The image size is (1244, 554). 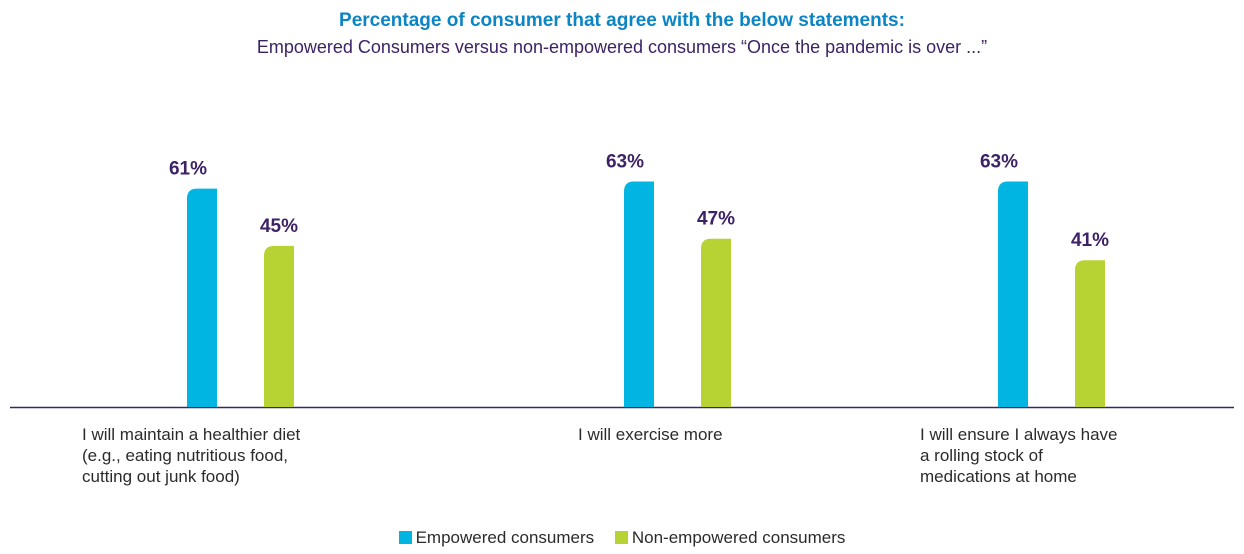 I want to click on legend-label-non-empowered: Non-empowered consumers, so click(x=738, y=537).